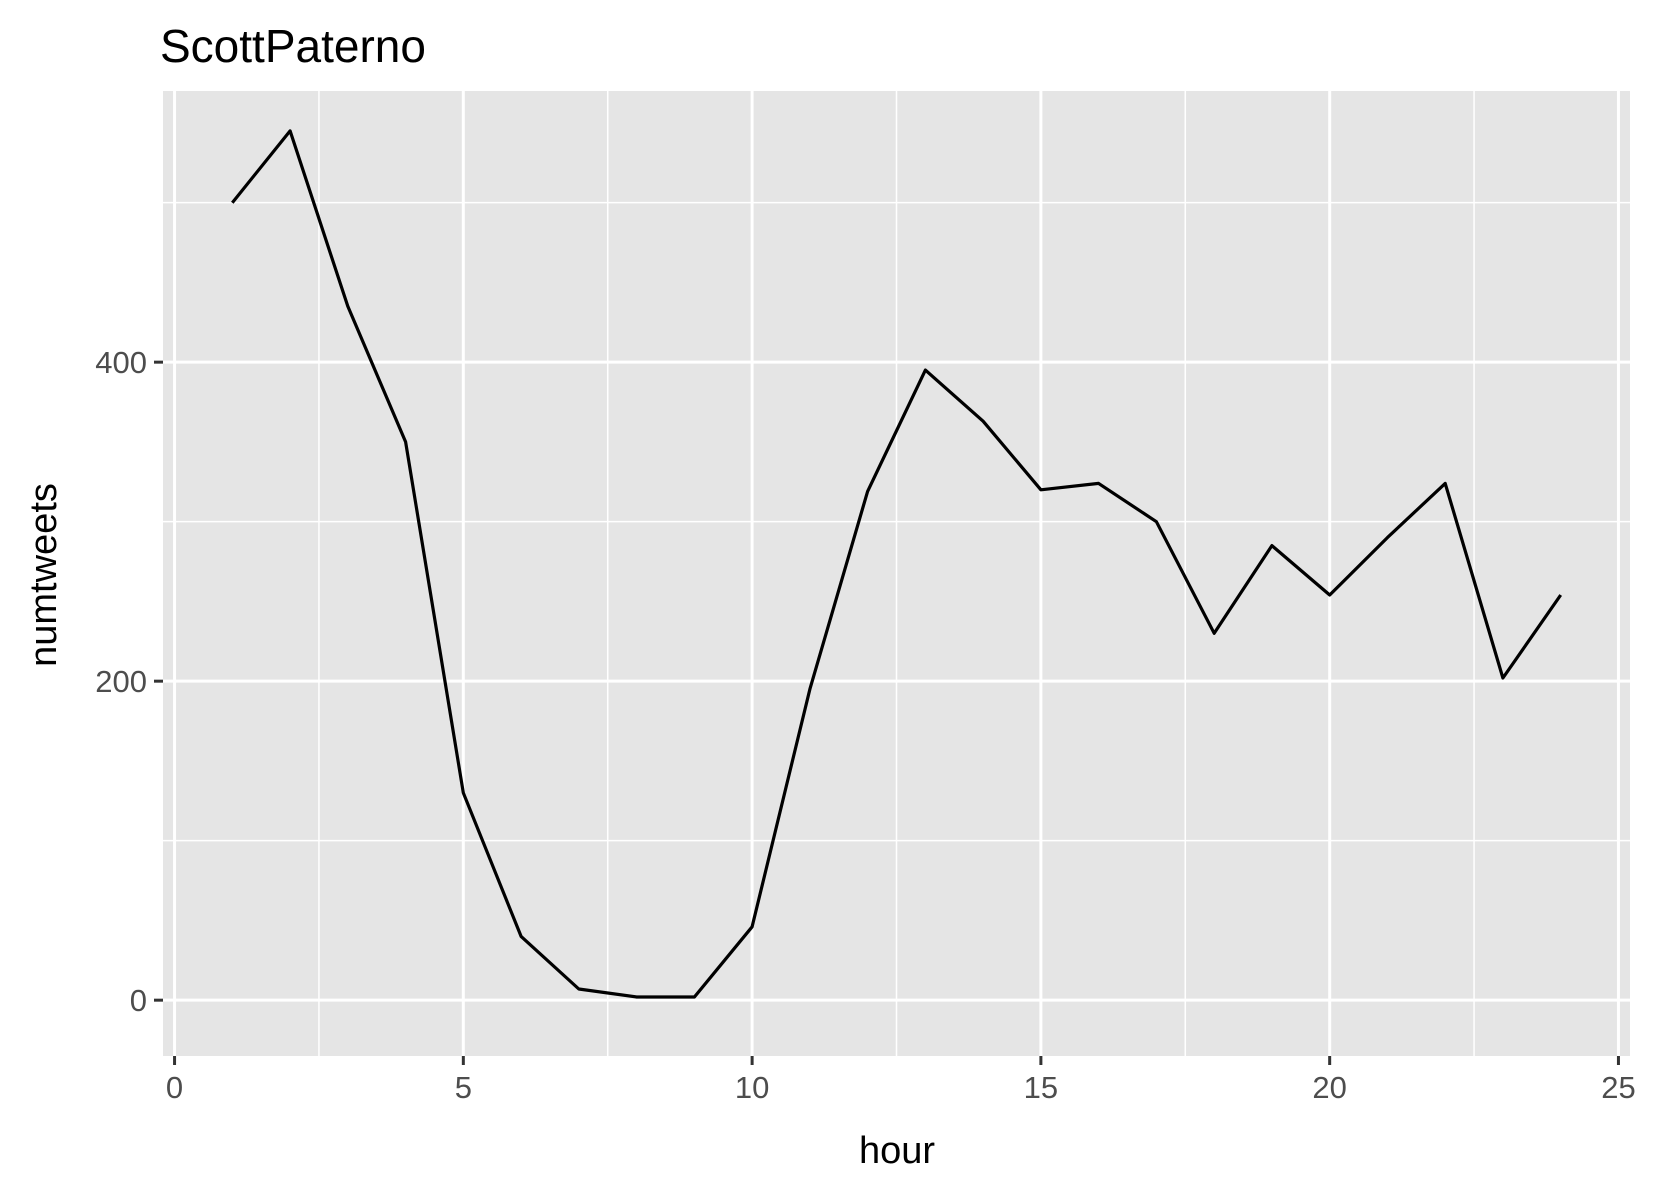 This screenshot has width=1653, height=1186. What do you see at coordinates (897, 1151) in the screenshot?
I see `x-axis-label: hour` at bounding box center [897, 1151].